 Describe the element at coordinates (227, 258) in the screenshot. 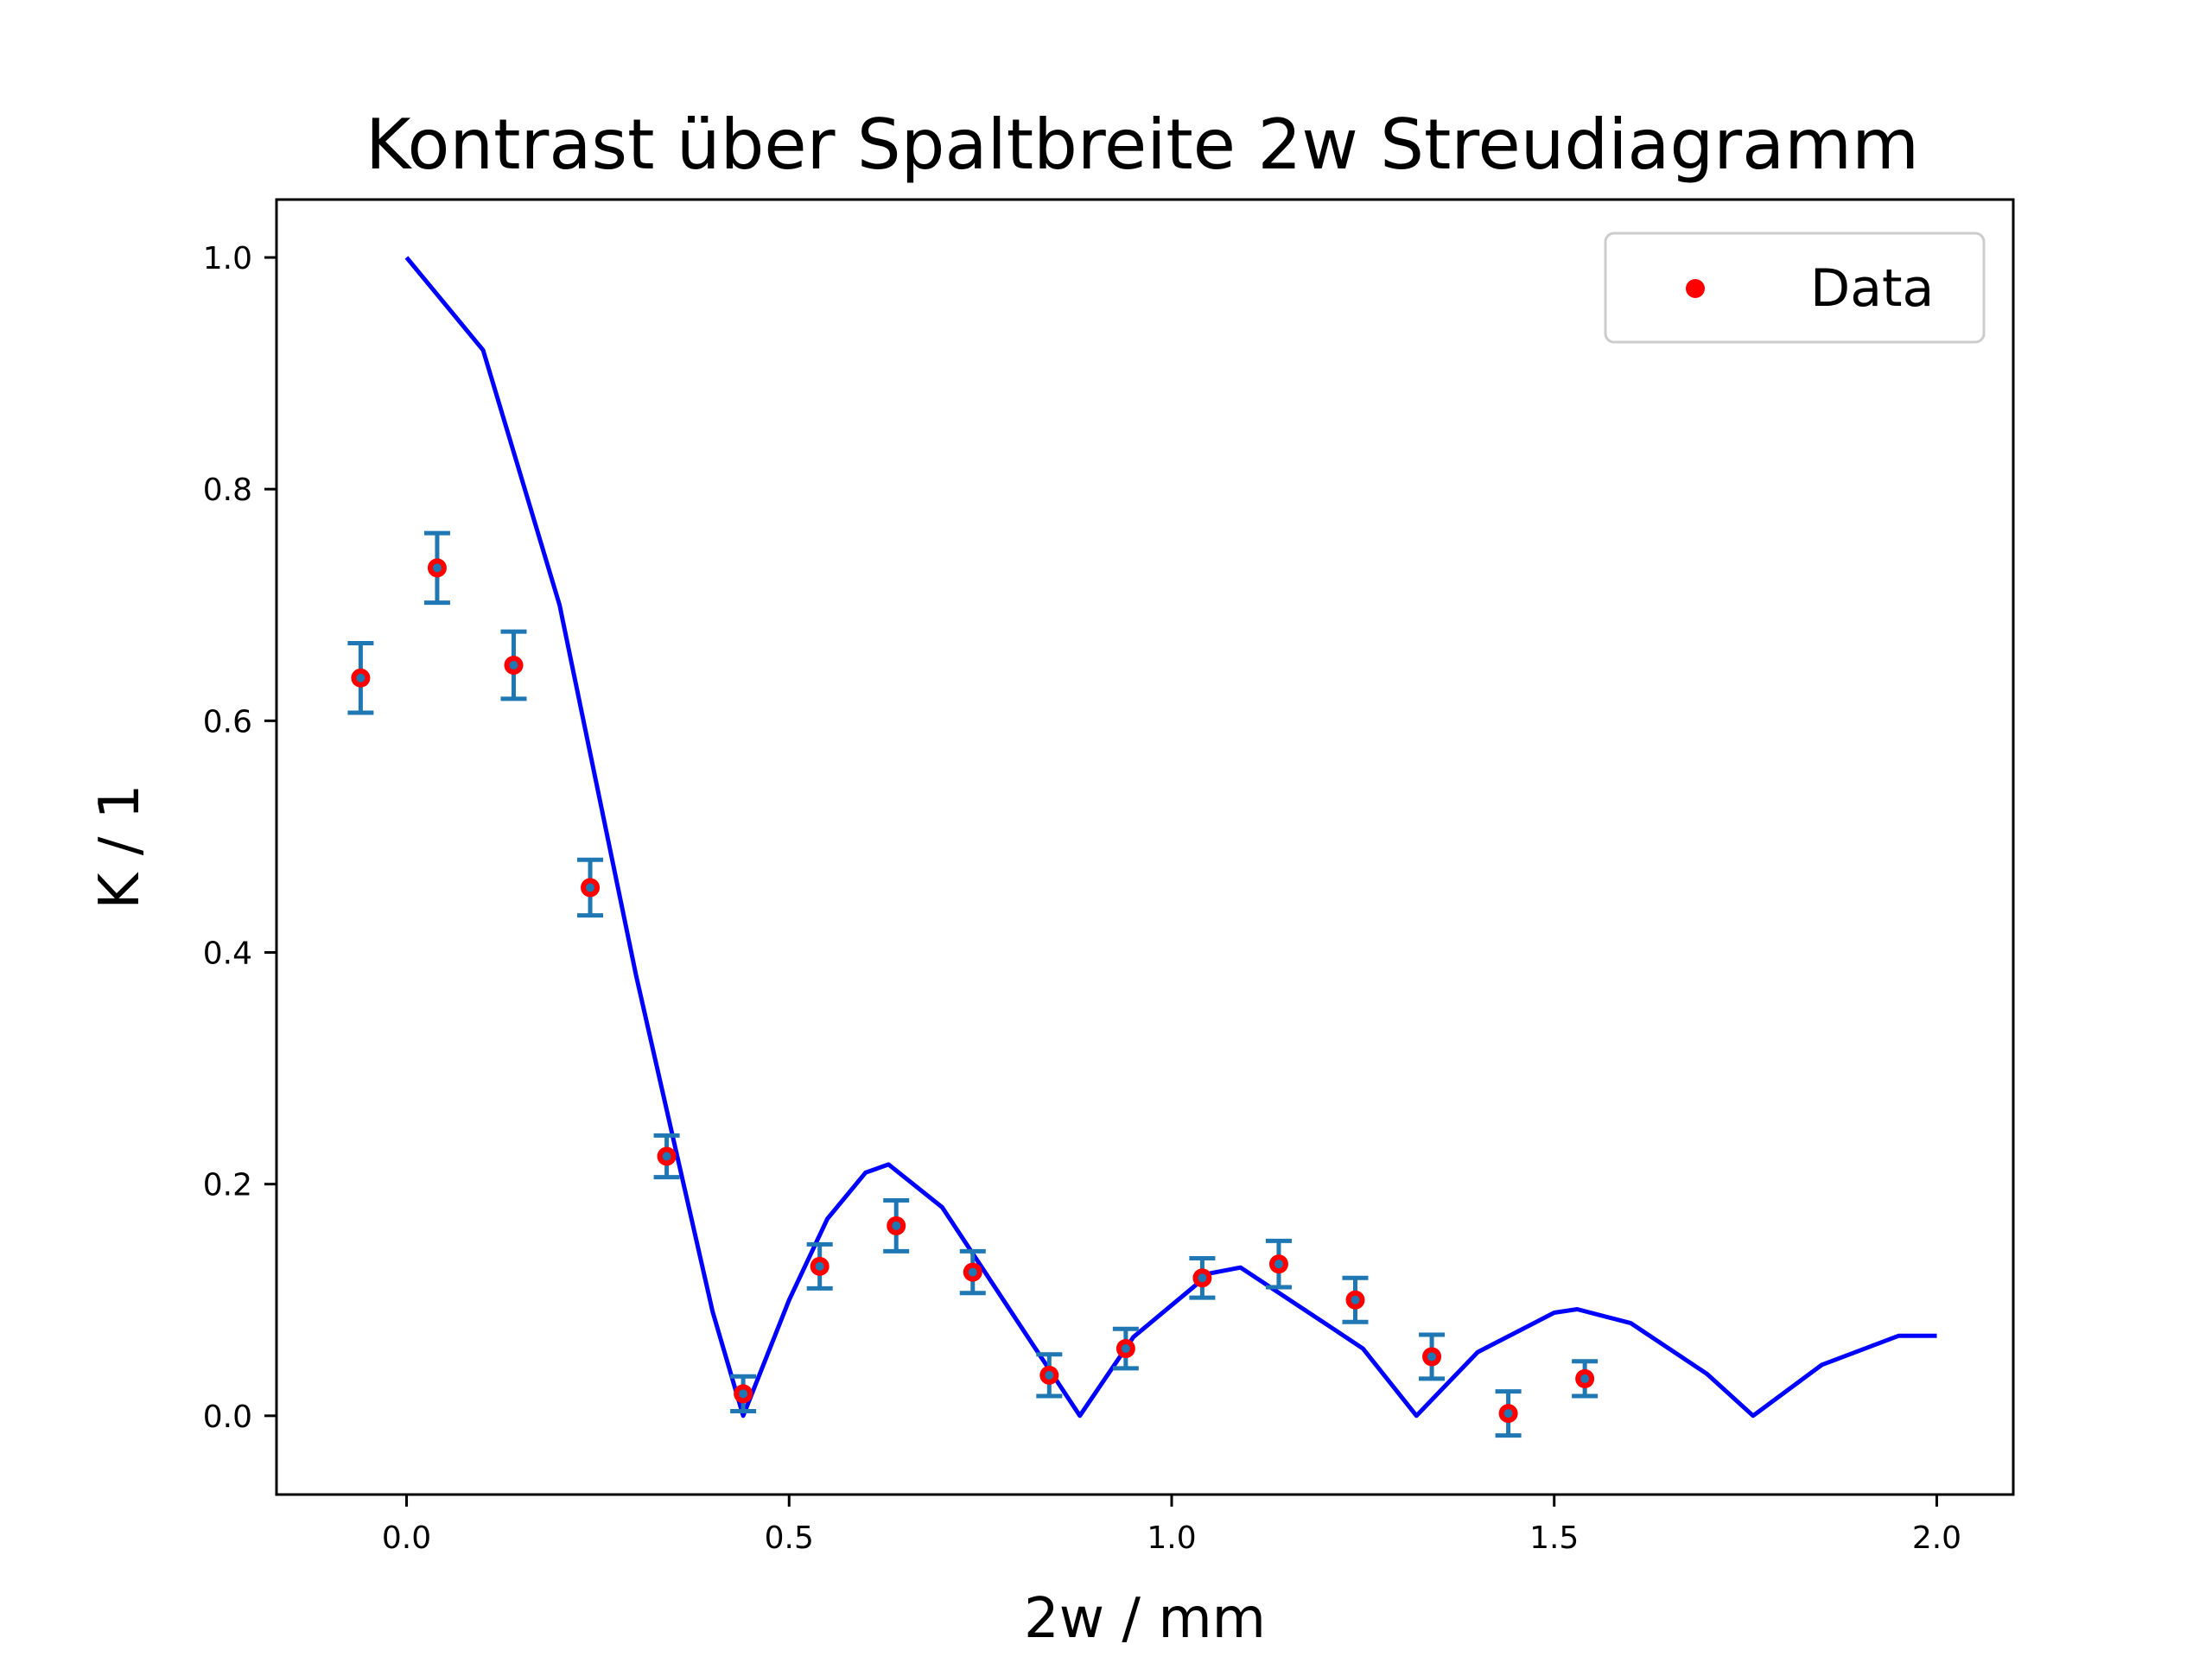

I see `y-tick-label: 1.0` at that location.